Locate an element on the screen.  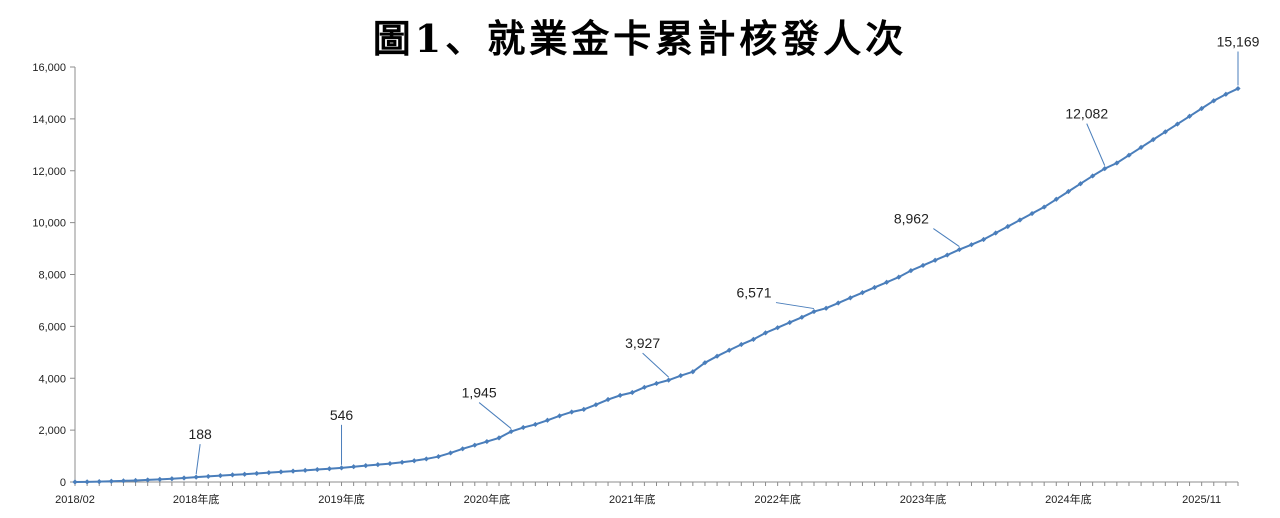
y-tick-label: 14,000 is located at coordinates (49, 120).